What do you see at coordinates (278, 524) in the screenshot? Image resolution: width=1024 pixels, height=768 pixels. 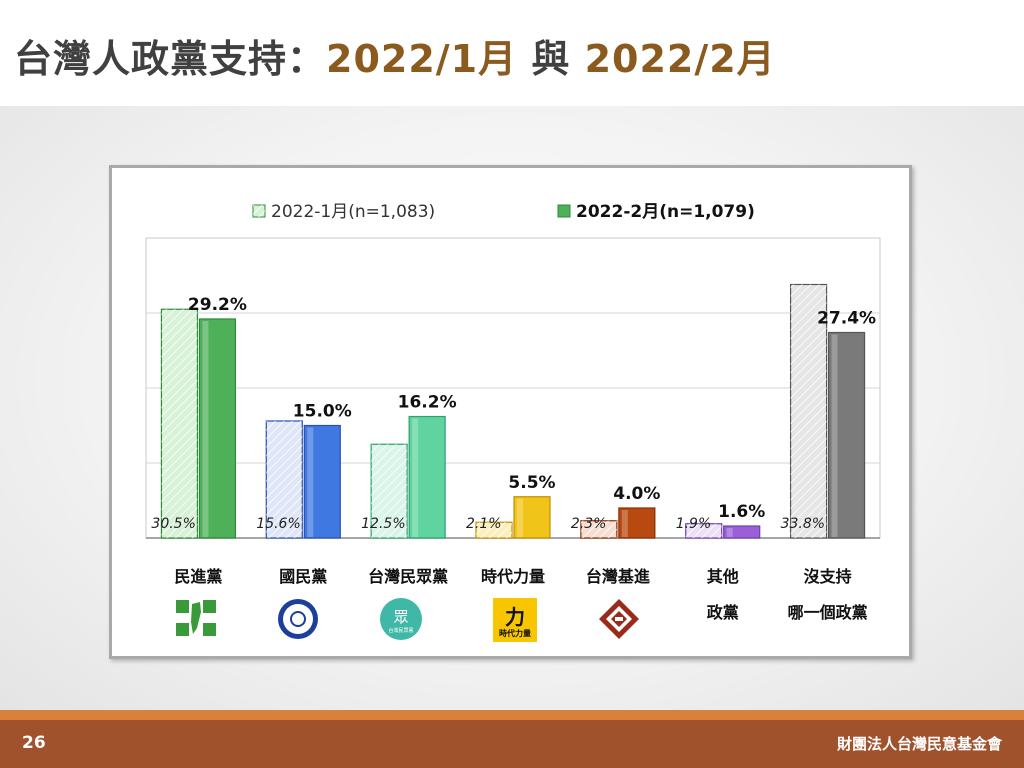 I see `data-label-jan: 15.6%` at bounding box center [278, 524].